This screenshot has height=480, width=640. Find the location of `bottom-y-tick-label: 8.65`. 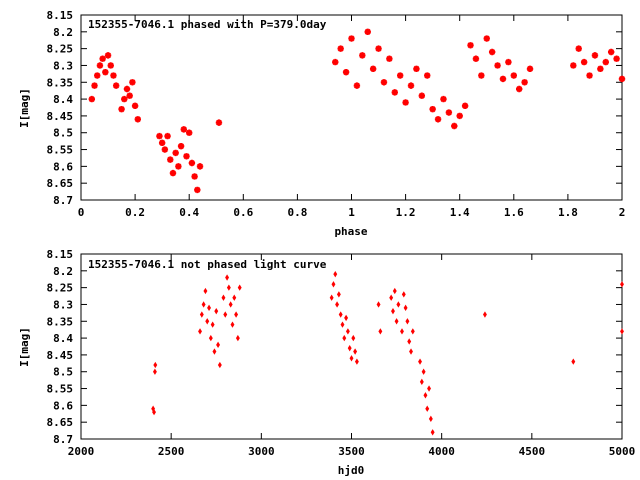

bottom-y-tick-label: 8.65 is located at coordinates (60, 422).